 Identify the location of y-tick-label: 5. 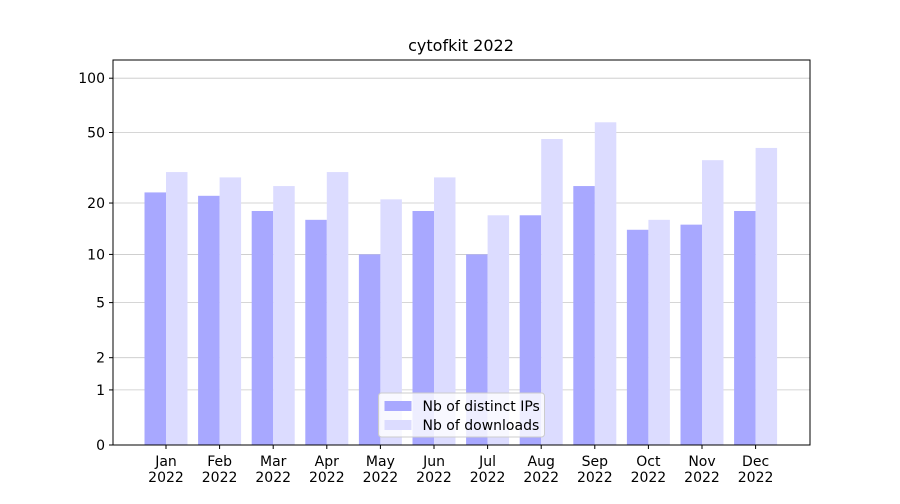
(100, 304).